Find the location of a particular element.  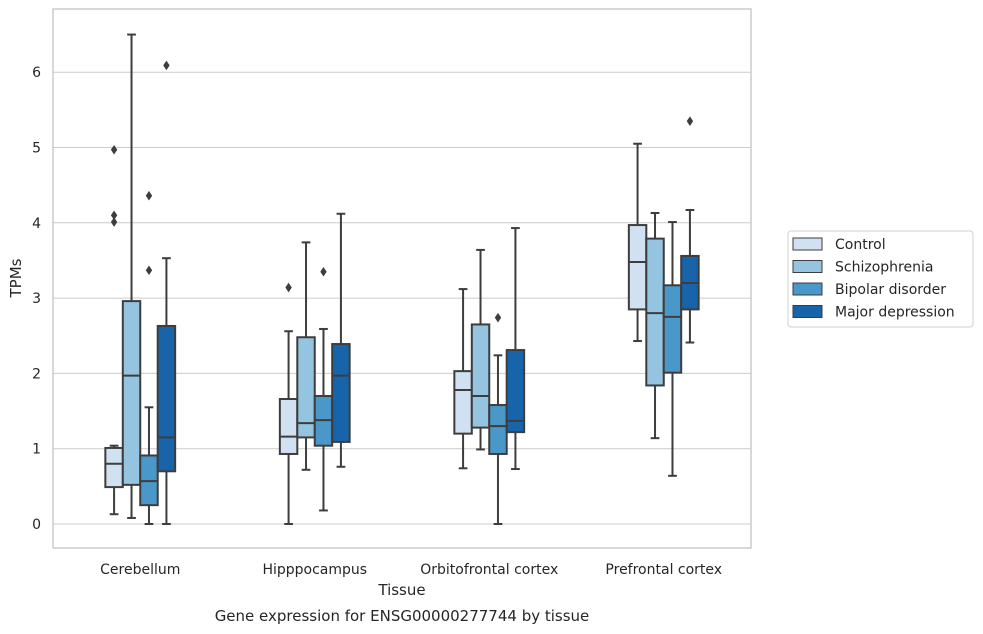

legend-item: Major depression is located at coordinates (873, 313).